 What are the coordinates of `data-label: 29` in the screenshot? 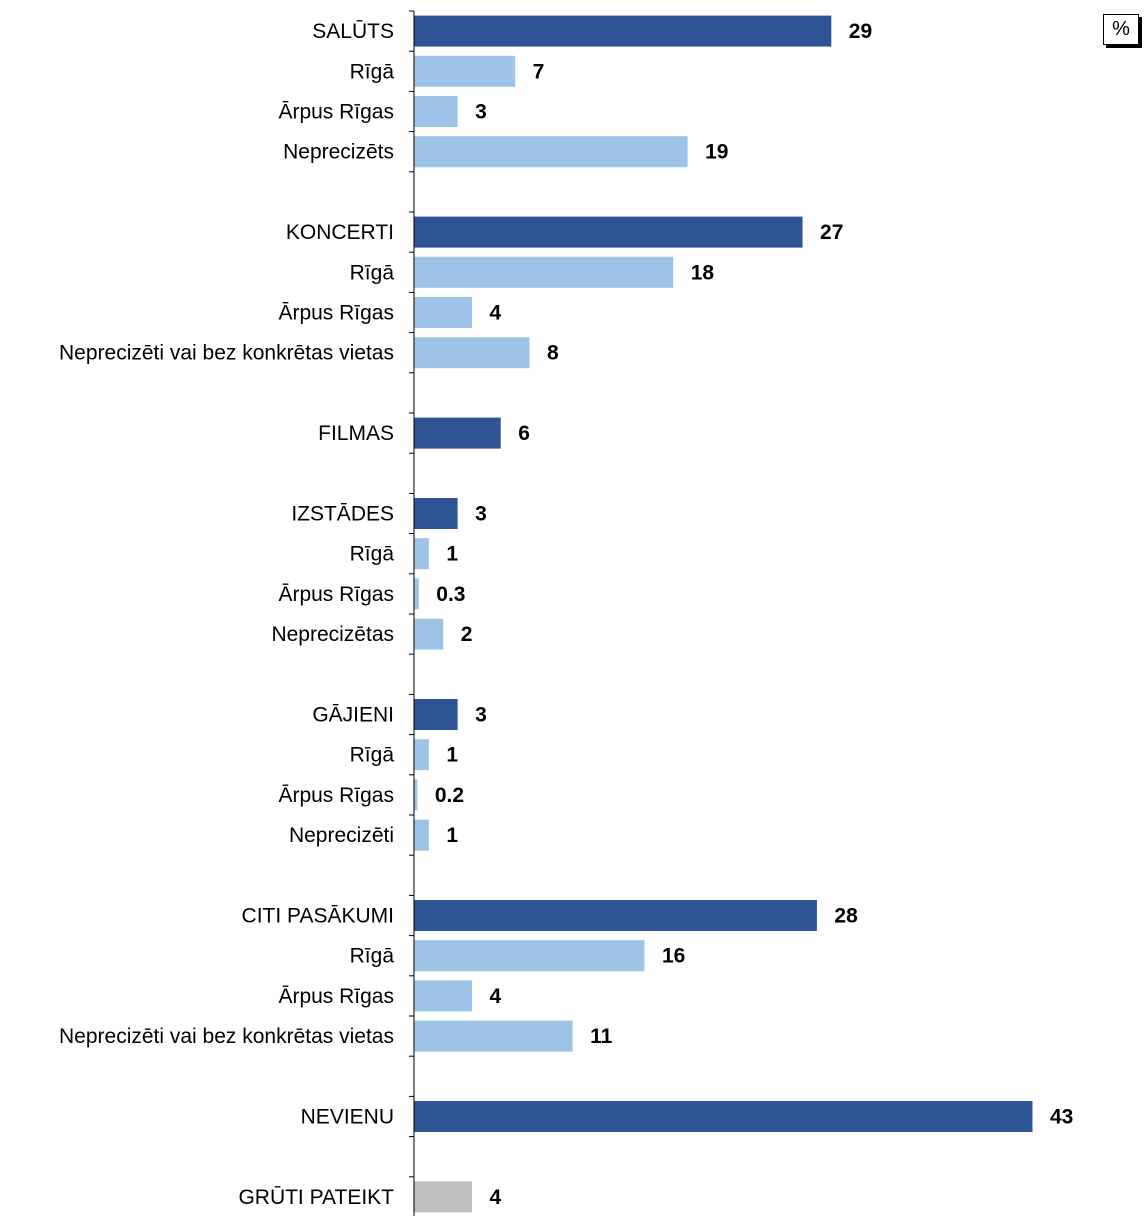 It's located at (860, 31).